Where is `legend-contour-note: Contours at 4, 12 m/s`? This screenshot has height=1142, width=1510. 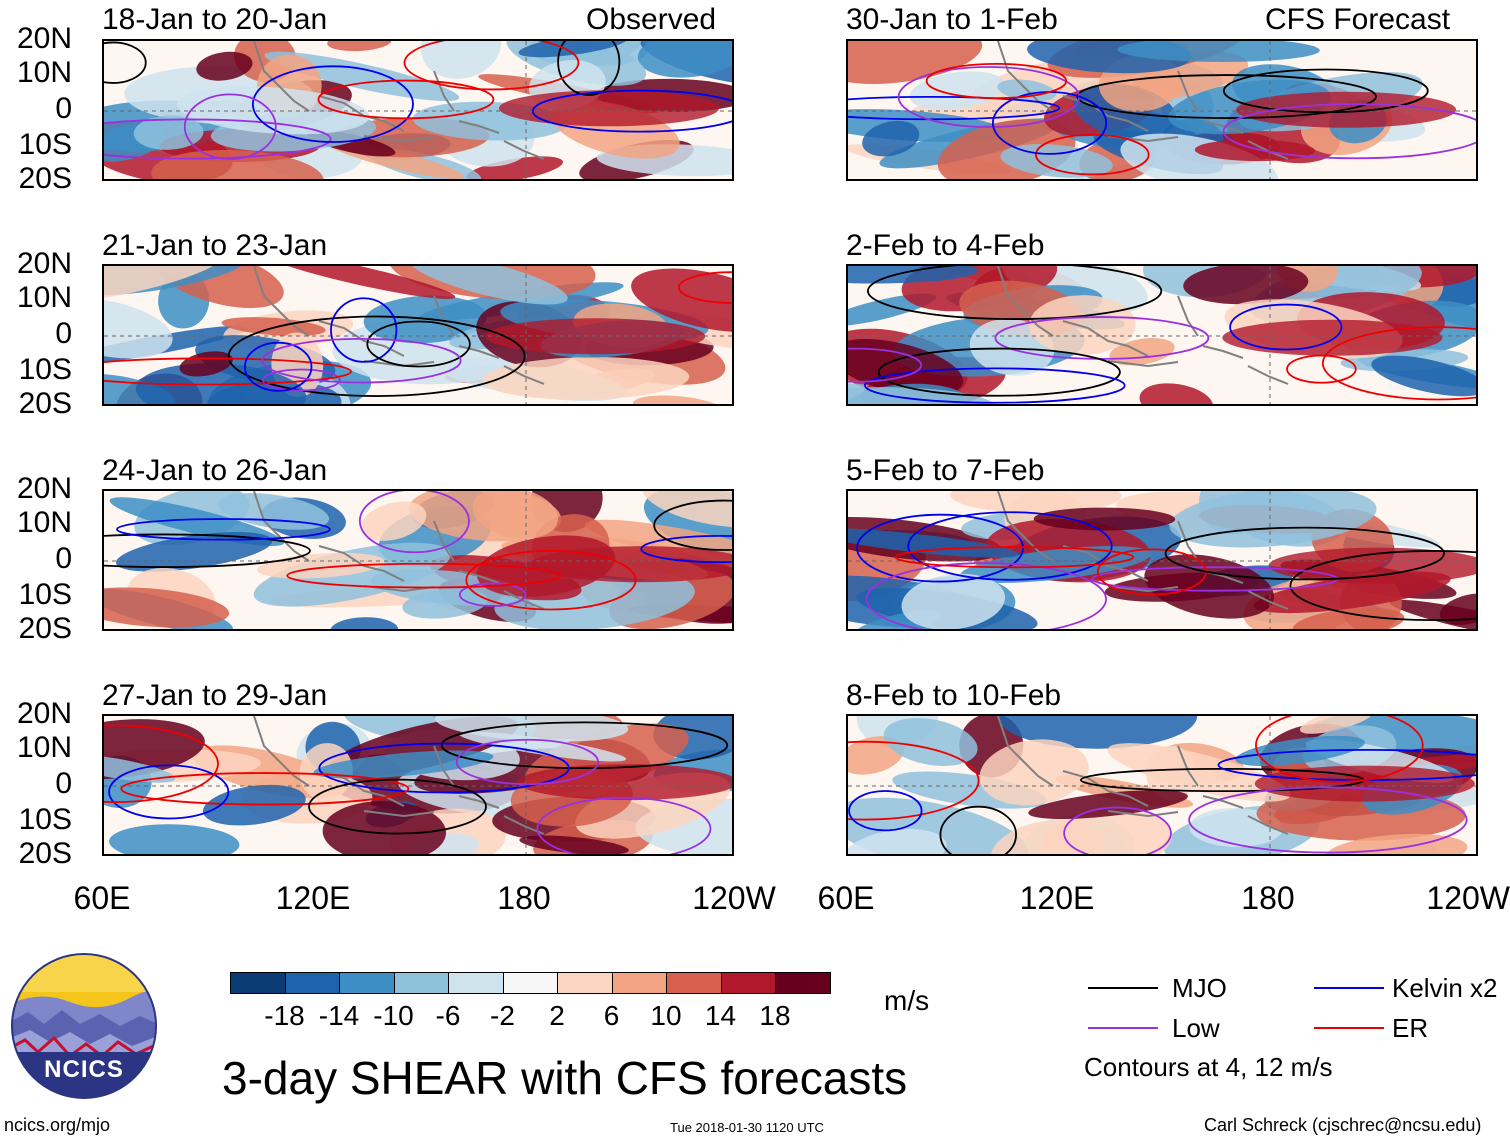 legend-contour-note: Contours at 4, 12 m/s is located at coordinates (1208, 1067).